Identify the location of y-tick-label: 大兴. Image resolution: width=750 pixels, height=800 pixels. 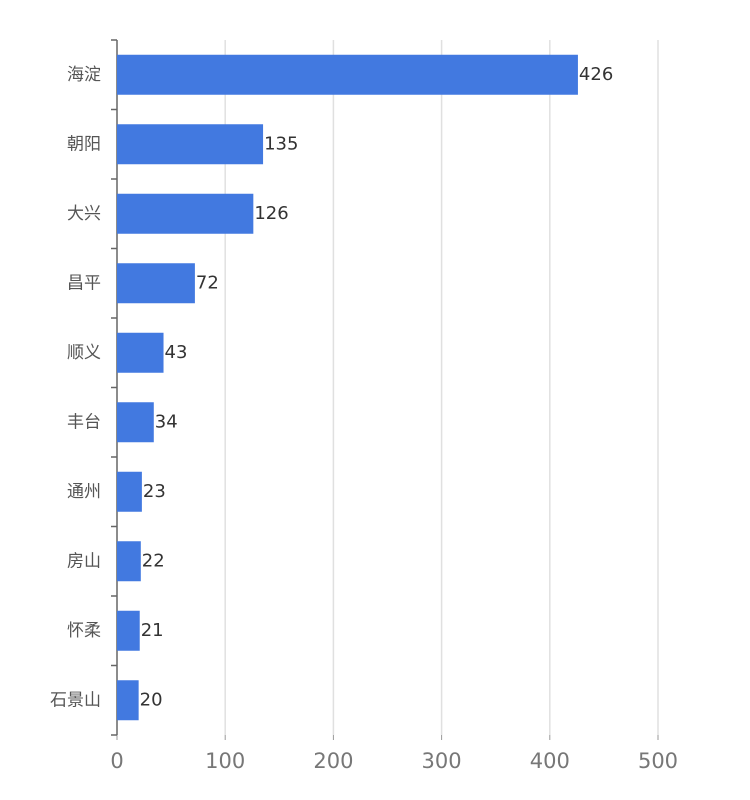
(84, 214).